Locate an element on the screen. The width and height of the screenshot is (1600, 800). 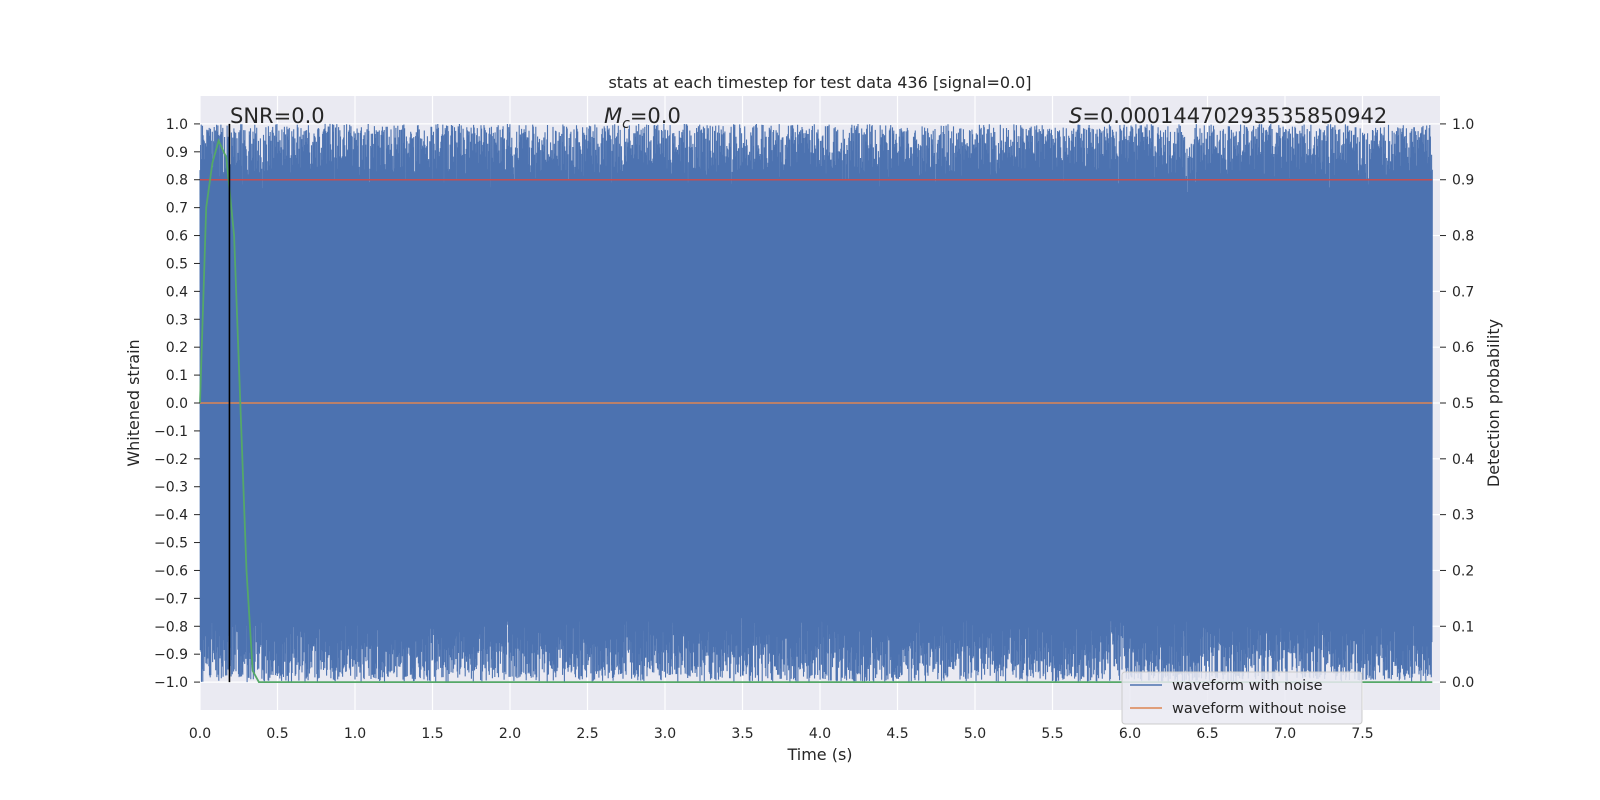
x-tick-label: 5.5 is located at coordinates (1052, 734).